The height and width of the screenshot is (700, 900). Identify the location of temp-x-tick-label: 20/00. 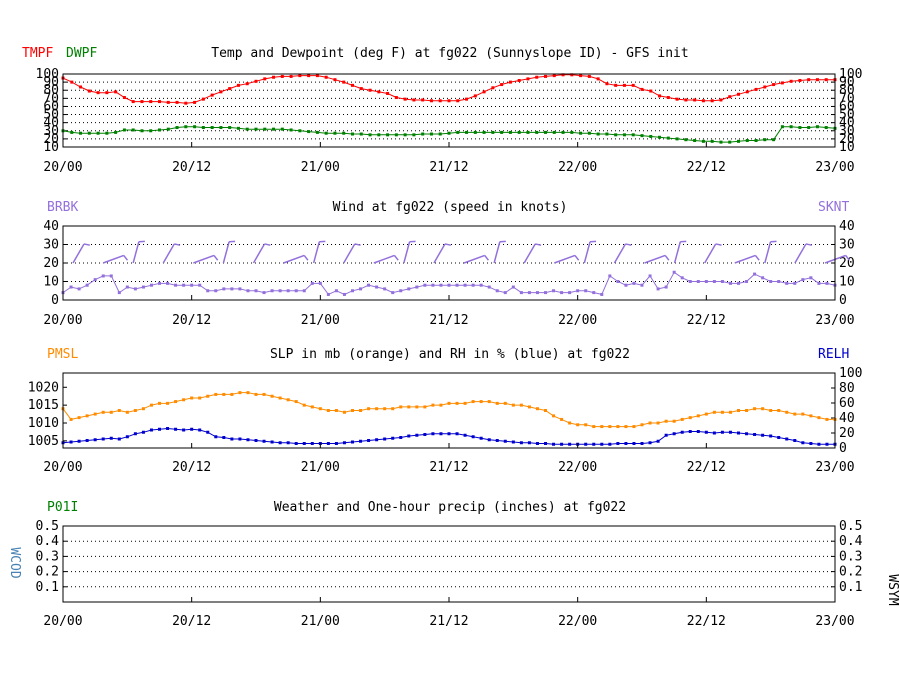
(62, 167).